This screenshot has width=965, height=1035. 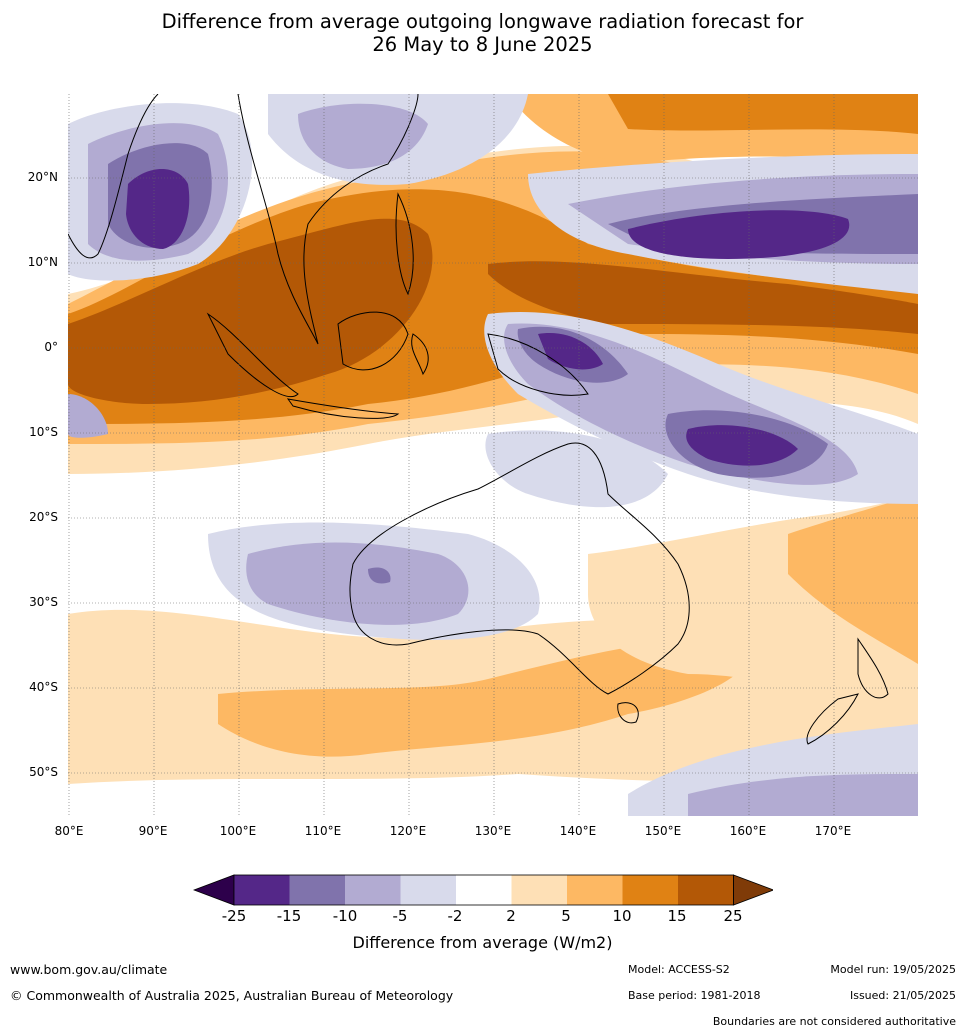 I want to click on lat-label-20n: 20°N, so click(x=42, y=177).